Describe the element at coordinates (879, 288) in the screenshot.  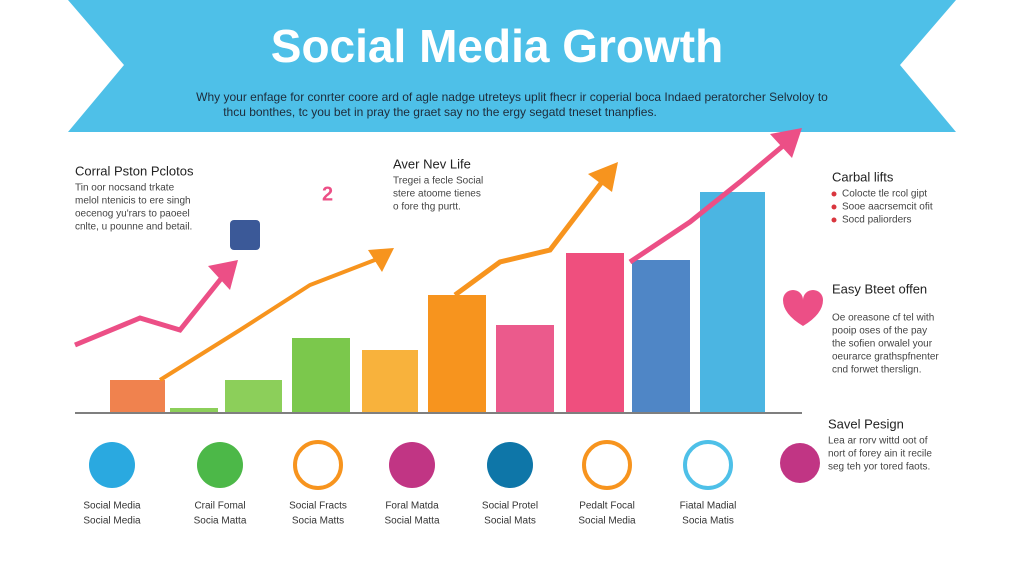
I see `note-title: Easy Bteet offen` at that location.